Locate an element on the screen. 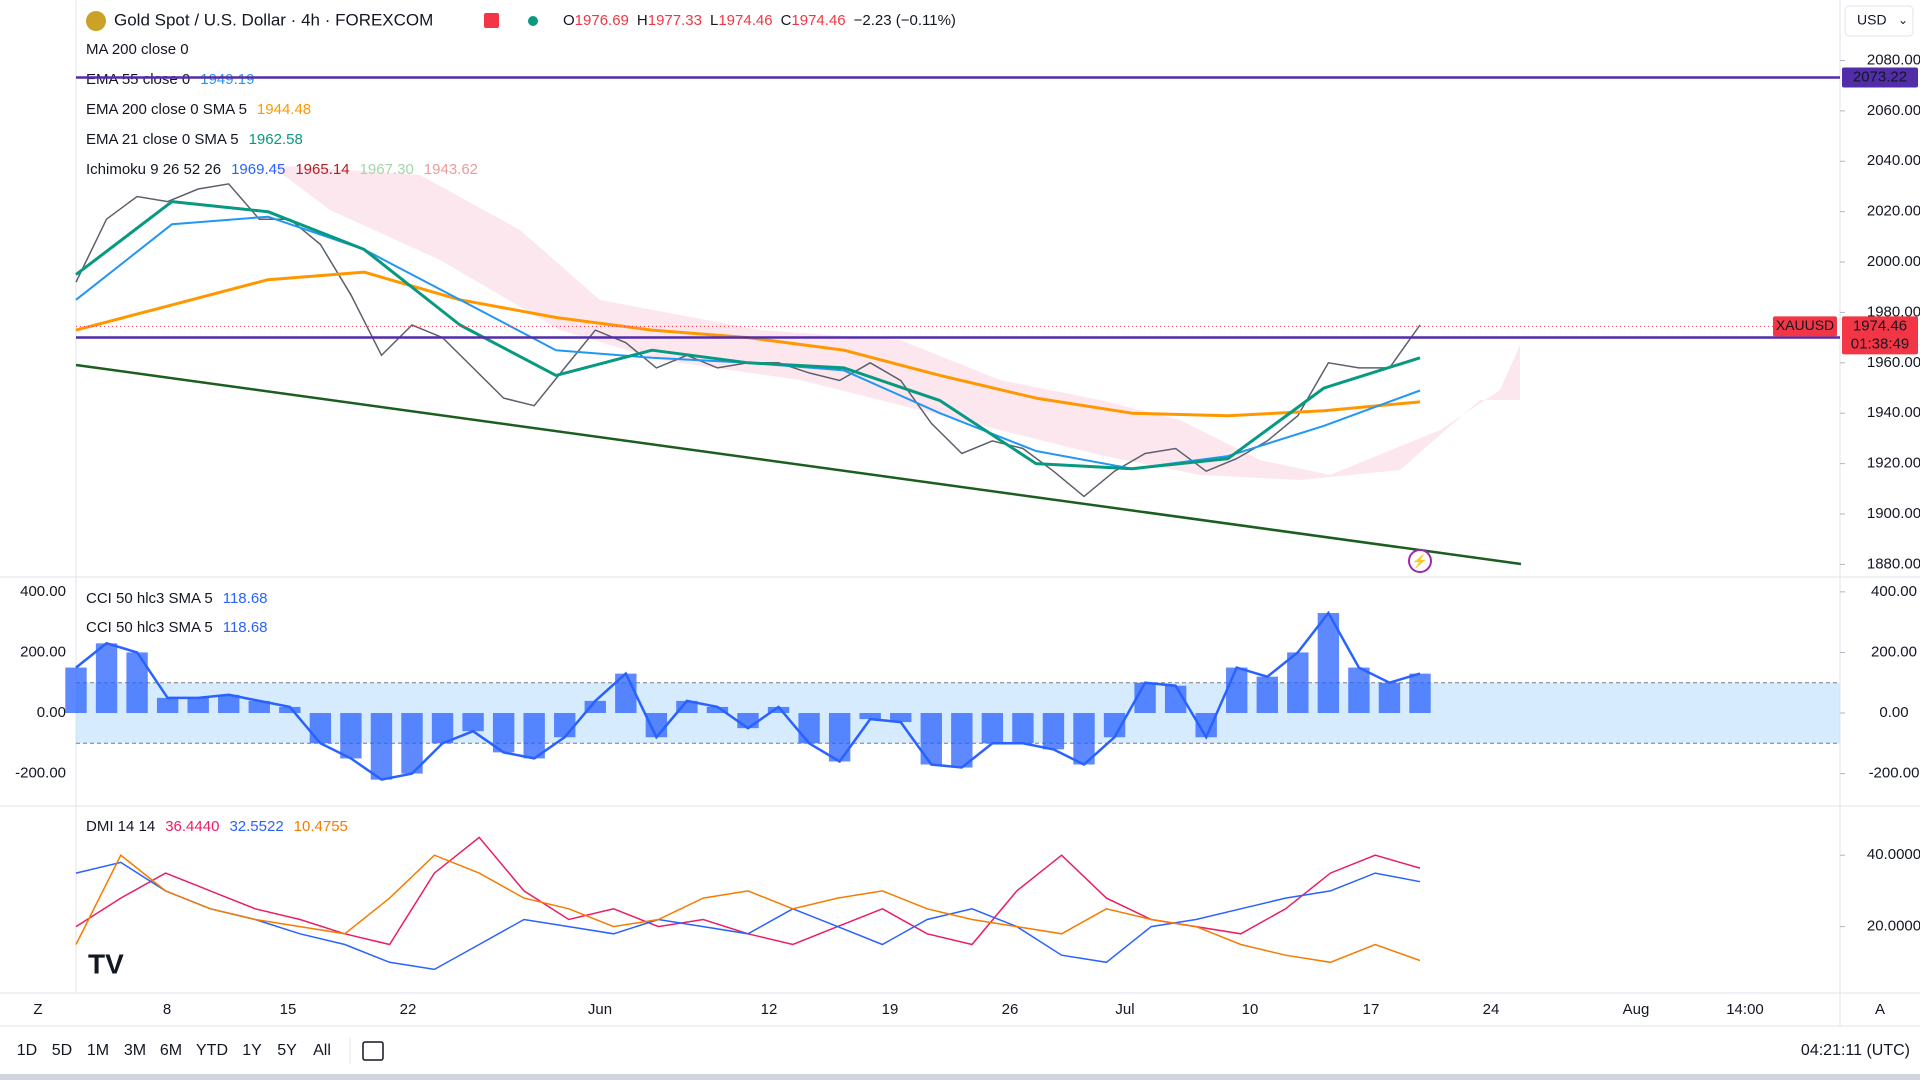 The image size is (1920, 1080). currency-caret: ⌄ is located at coordinates (1903, 20).